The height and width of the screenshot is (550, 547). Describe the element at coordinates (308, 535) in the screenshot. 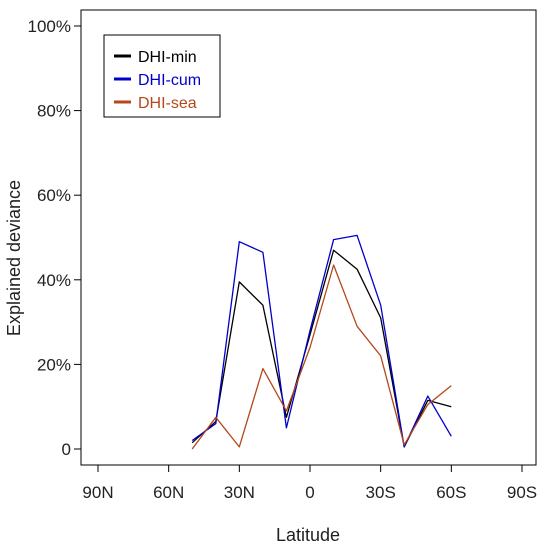

I see `x-axis-title: Latitude` at that location.